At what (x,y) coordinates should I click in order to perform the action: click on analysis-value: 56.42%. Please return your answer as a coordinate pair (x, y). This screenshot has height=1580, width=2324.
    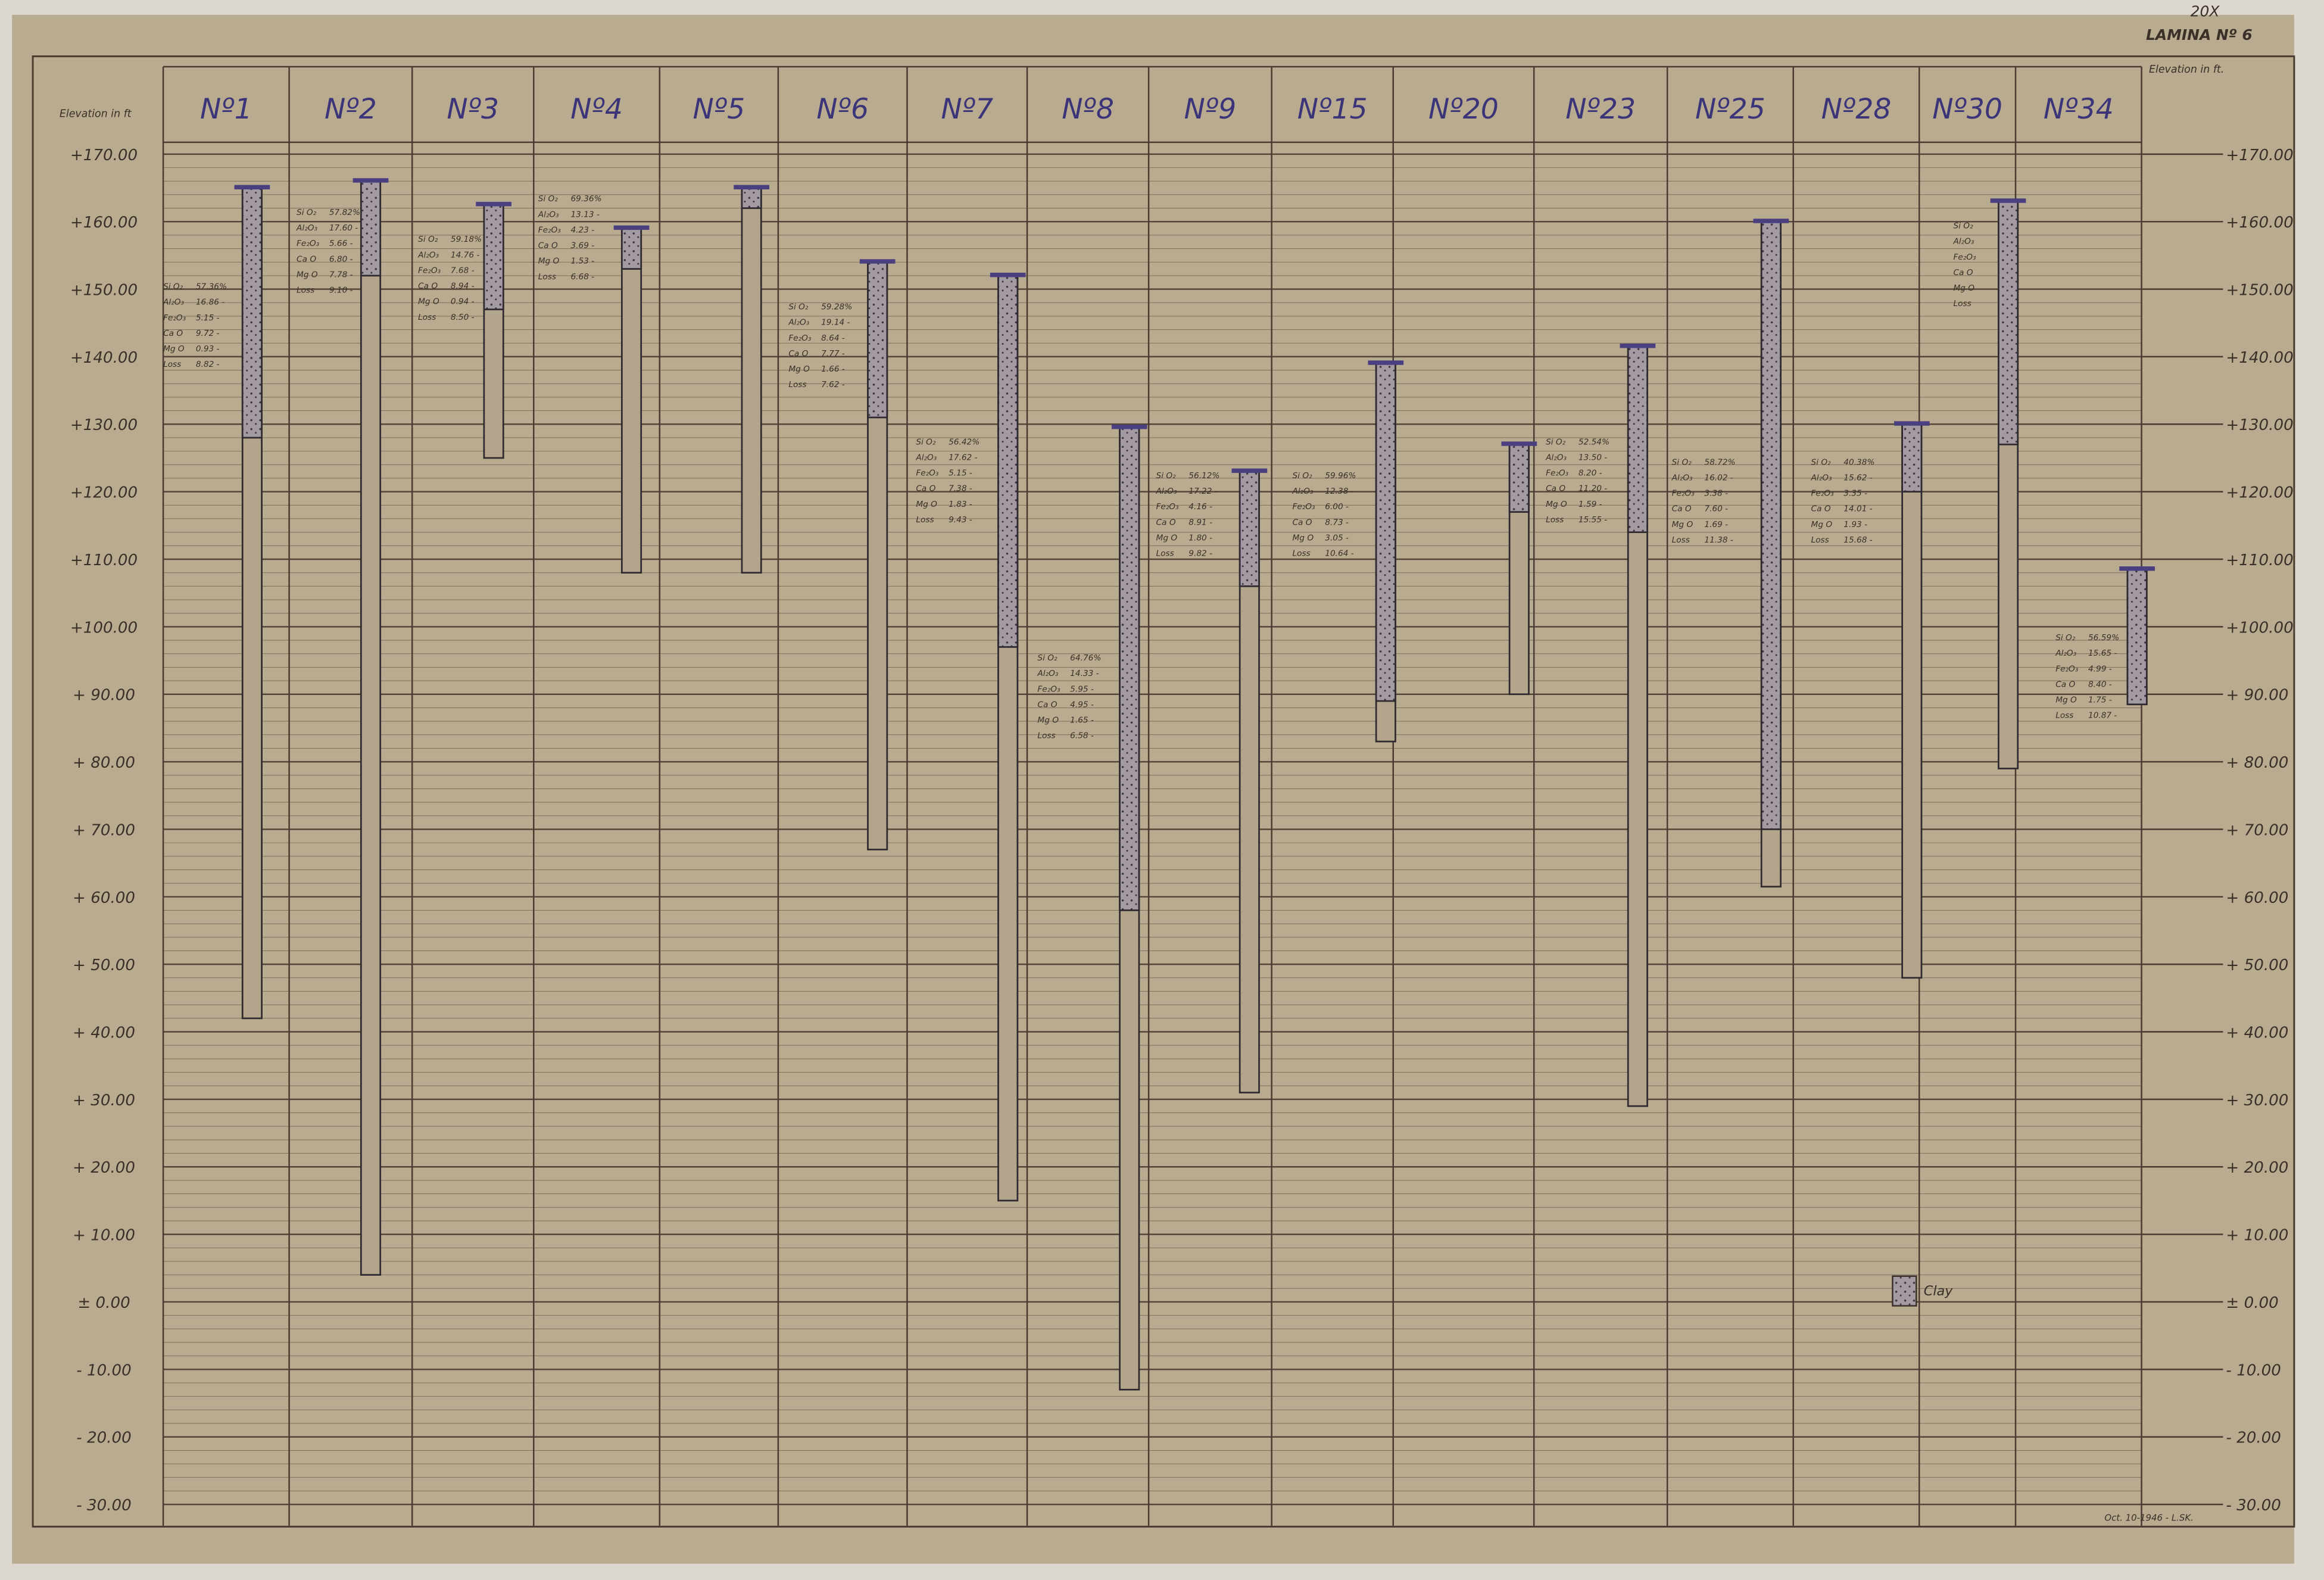
    Looking at the image, I should click on (964, 442).